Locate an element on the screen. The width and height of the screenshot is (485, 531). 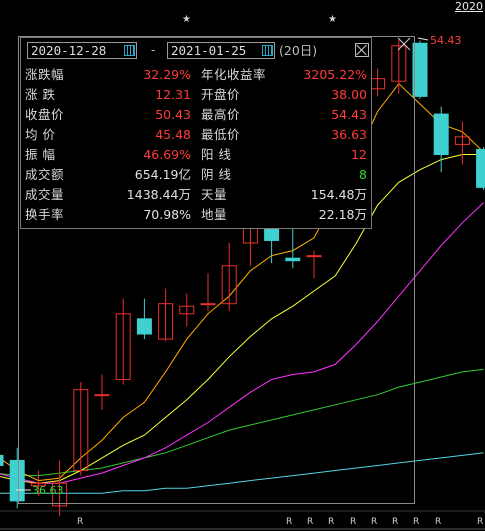
panel-header: 2020-12-28 - 2021-01-25 (20日) is located at coordinates (198, 51).